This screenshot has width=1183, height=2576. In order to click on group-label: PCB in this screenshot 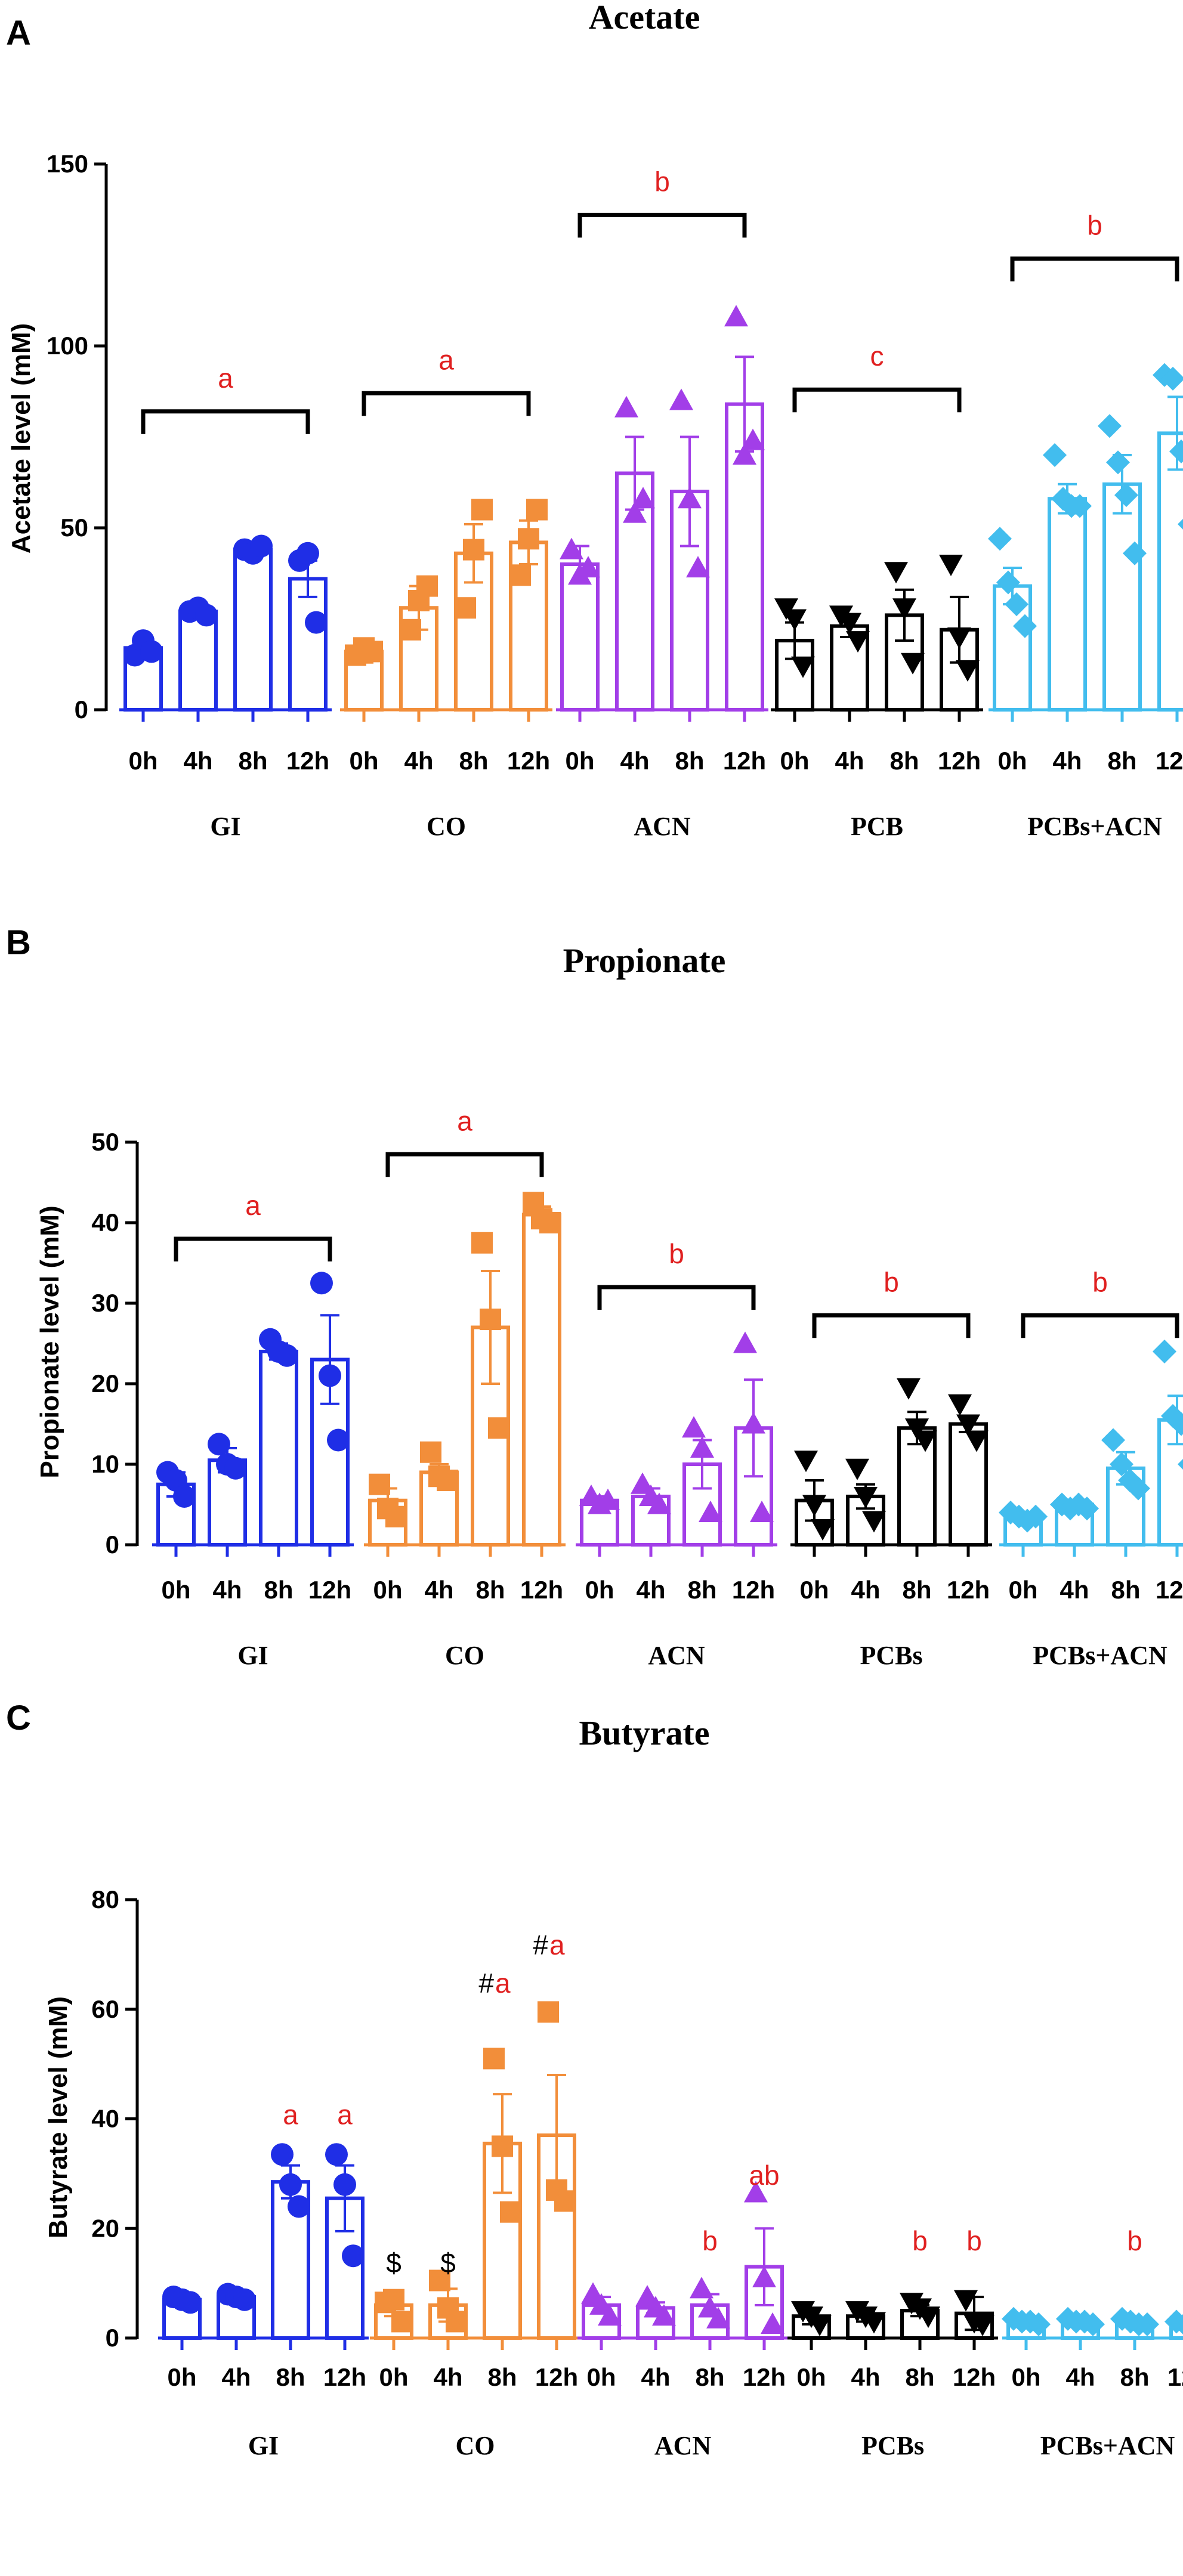, I will do `click(877, 826)`.